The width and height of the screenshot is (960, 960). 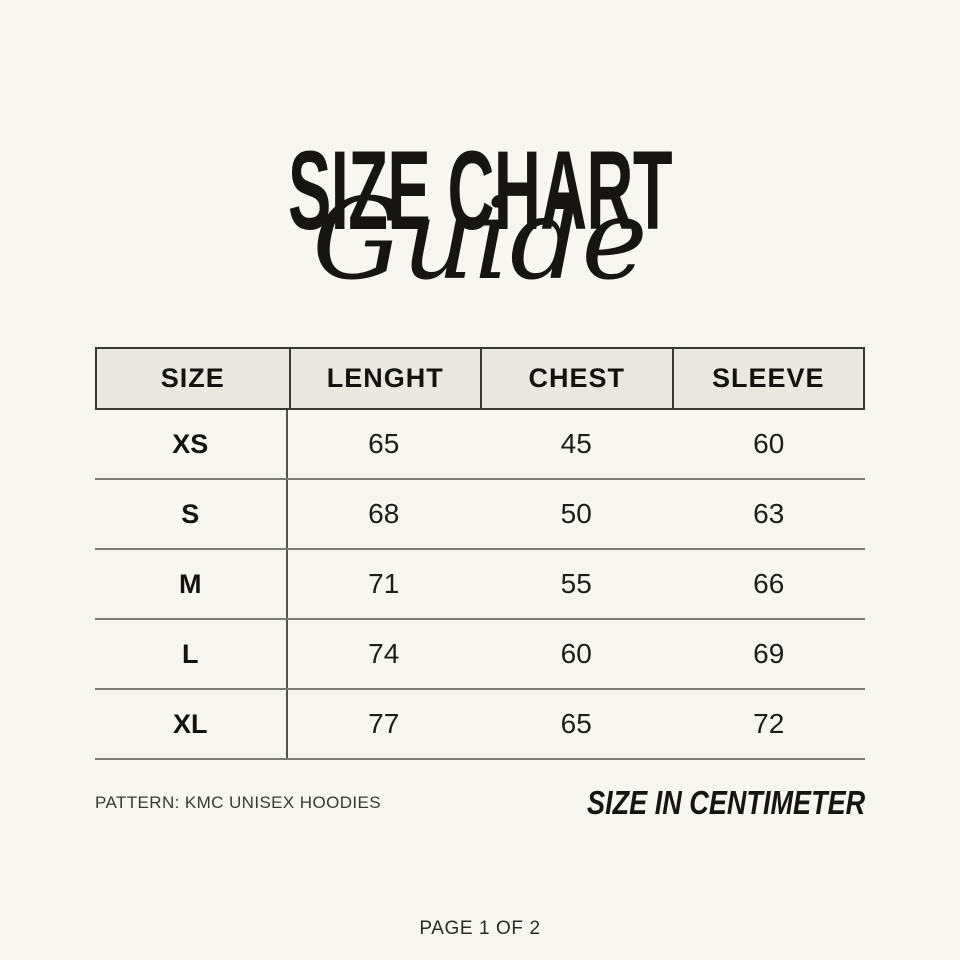 What do you see at coordinates (576, 513) in the screenshot?
I see `chest-value: 50` at bounding box center [576, 513].